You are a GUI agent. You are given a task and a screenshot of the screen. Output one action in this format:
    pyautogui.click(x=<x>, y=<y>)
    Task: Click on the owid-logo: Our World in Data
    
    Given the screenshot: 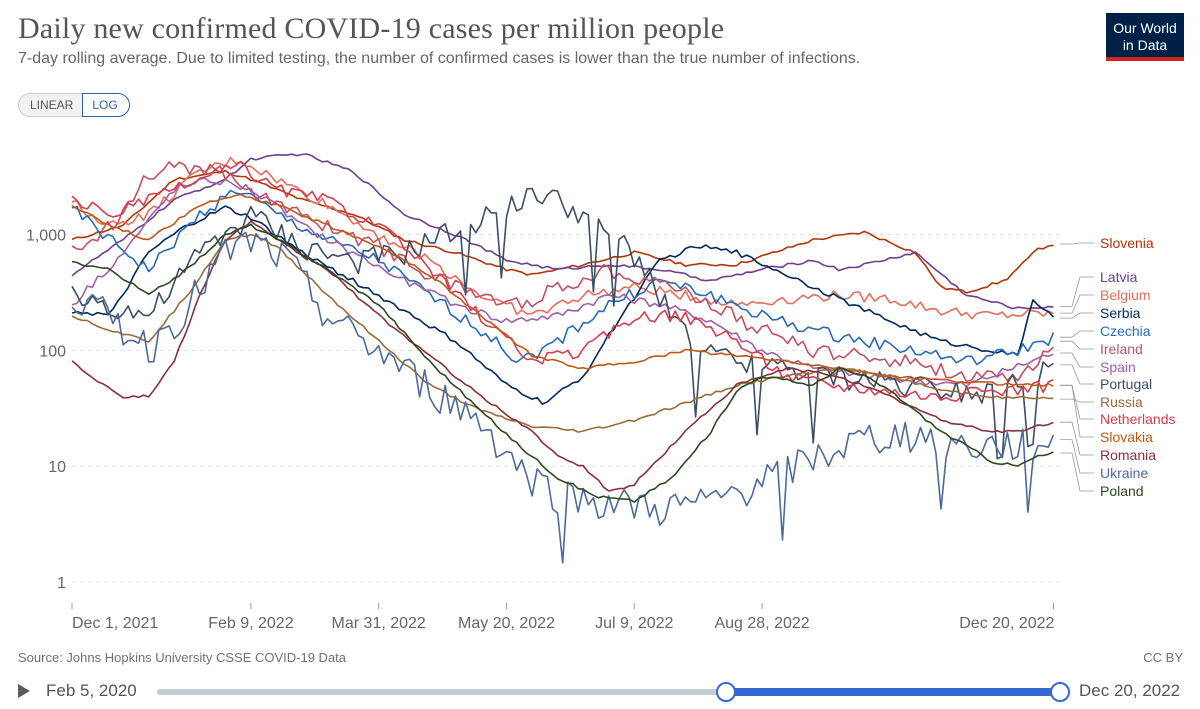 What is the action you would take?
    pyautogui.click(x=1145, y=37)
    